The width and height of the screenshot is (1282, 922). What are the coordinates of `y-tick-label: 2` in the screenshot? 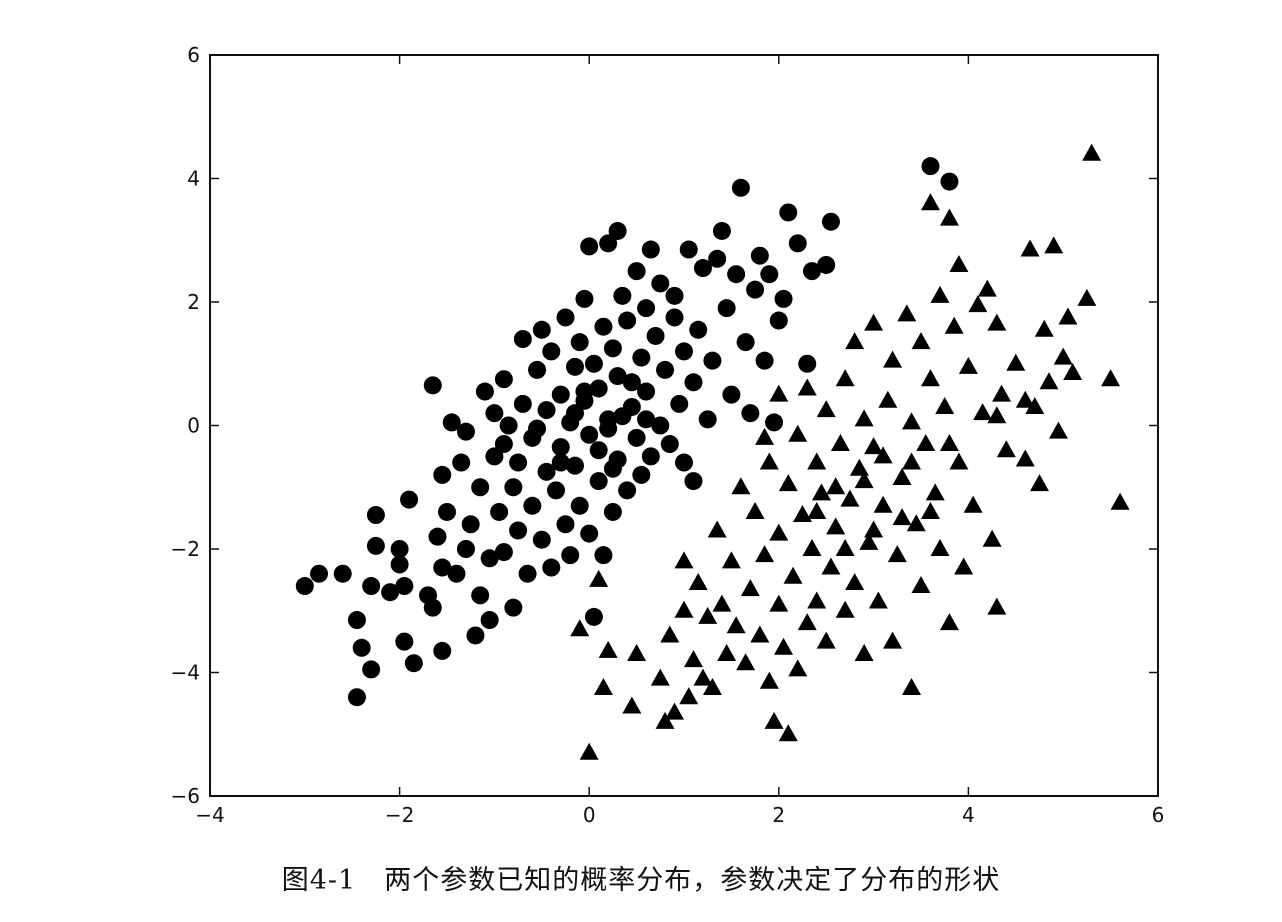 It's located at (193, 302).